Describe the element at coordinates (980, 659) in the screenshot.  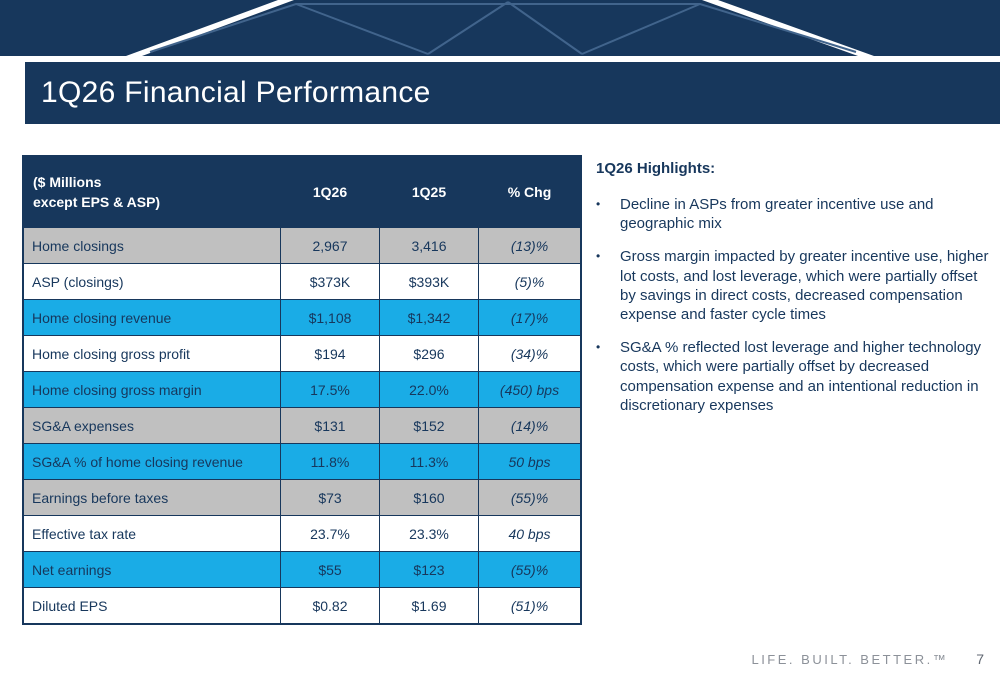
I see `page-number: 7` at that location.